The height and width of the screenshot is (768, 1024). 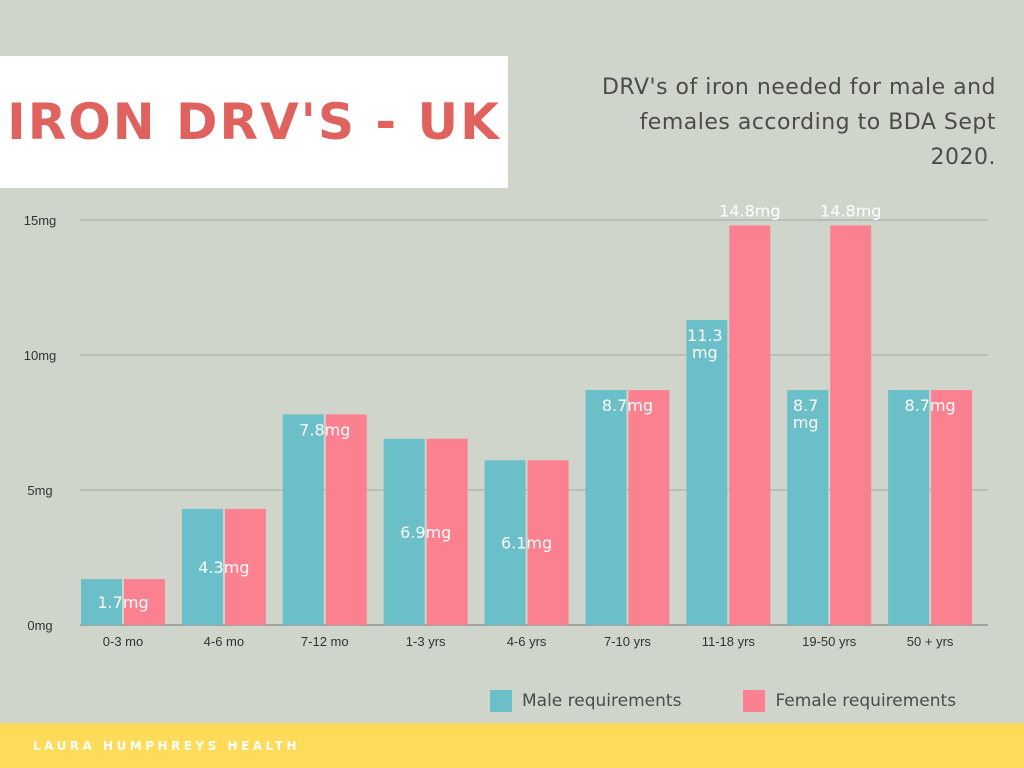 What do you see at coordinates (224, 641) in the screenshot?
I see `x-tick-label: 4-6 mo` at bounding box center [224, 641].